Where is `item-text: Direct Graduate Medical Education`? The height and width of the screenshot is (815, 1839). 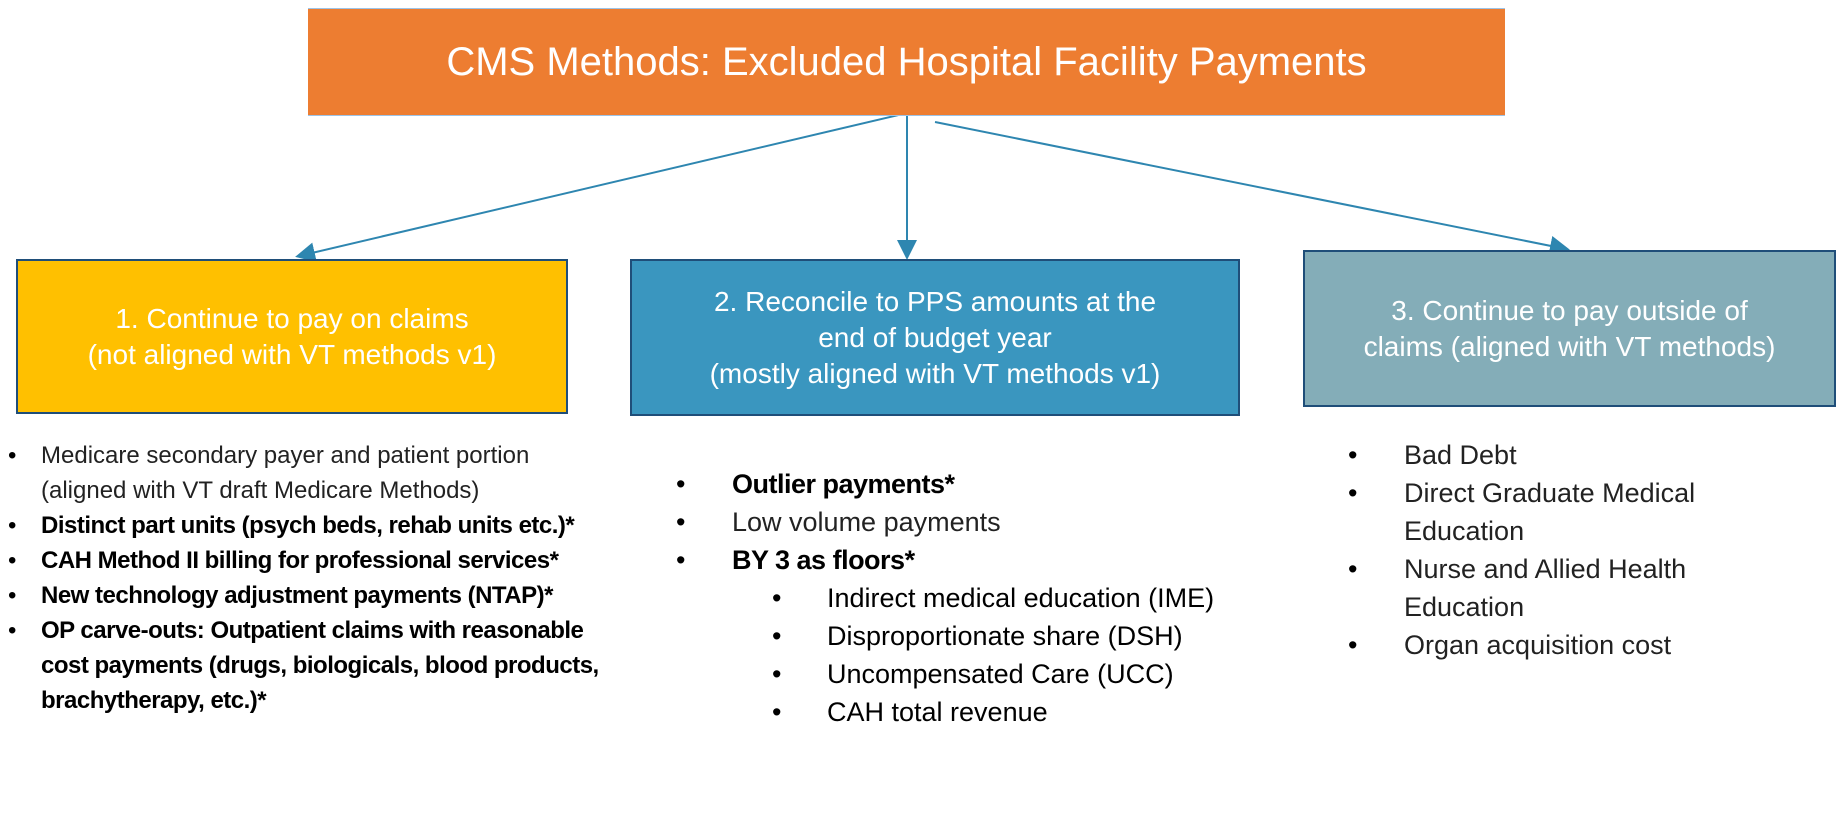
item-text: Direct Graduate Medical Education is located at coordinates (1550, 512).